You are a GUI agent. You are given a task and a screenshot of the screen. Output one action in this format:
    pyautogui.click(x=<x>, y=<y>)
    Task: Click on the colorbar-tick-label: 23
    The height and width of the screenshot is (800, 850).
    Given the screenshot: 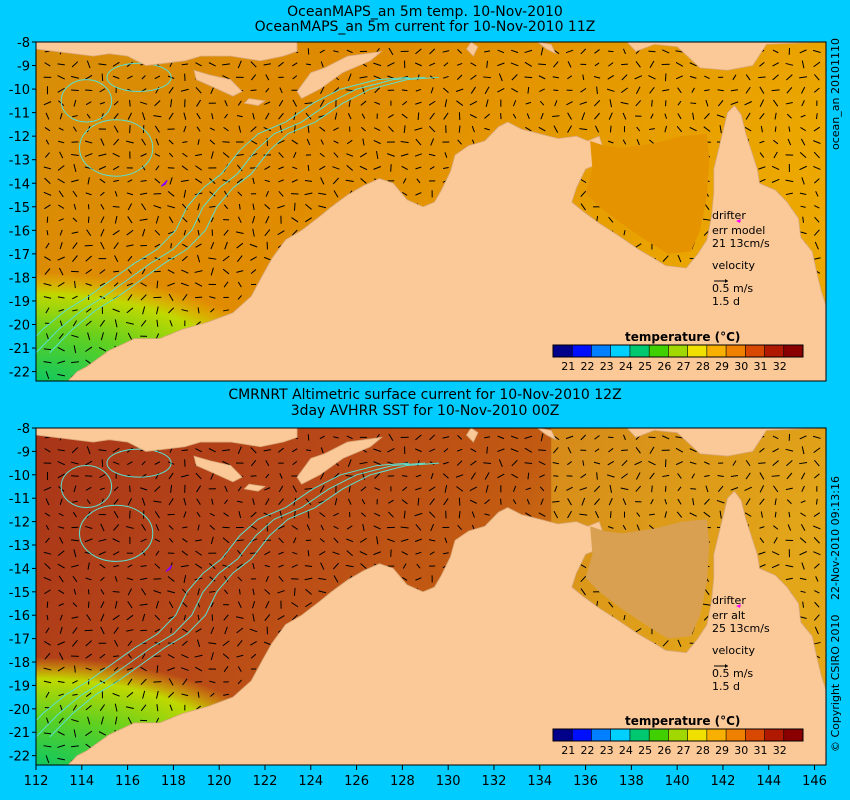 What is the action you would take?
    pyautogui.click(x=607, y=366)
    